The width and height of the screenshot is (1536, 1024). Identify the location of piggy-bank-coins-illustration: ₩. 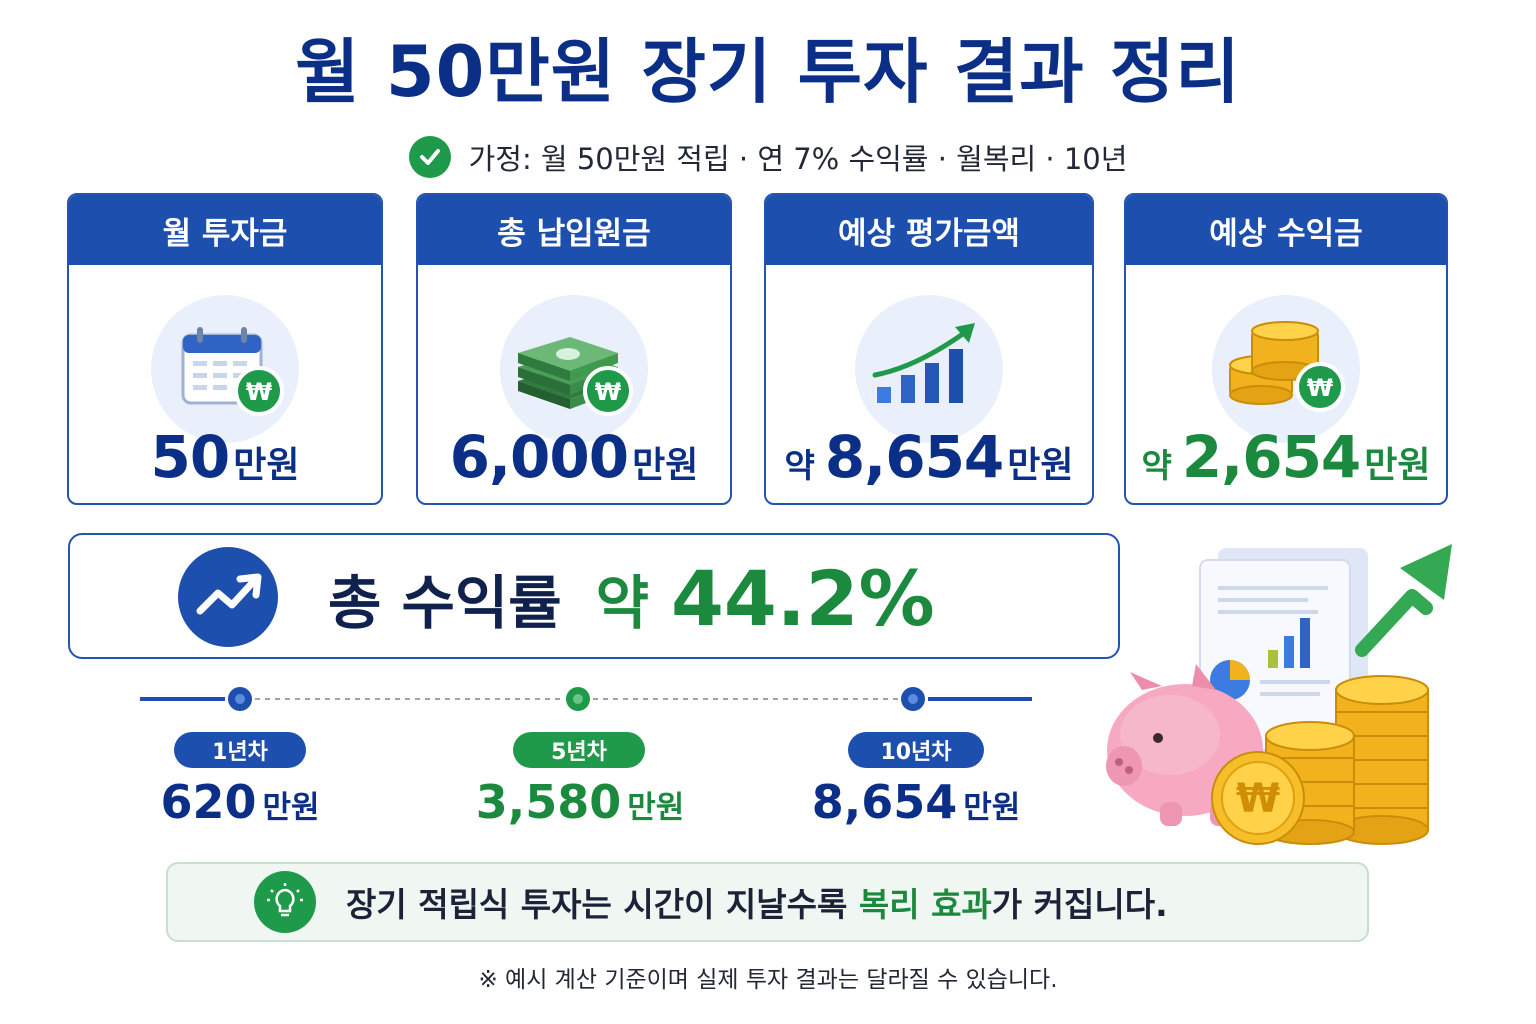
(1279, 694).